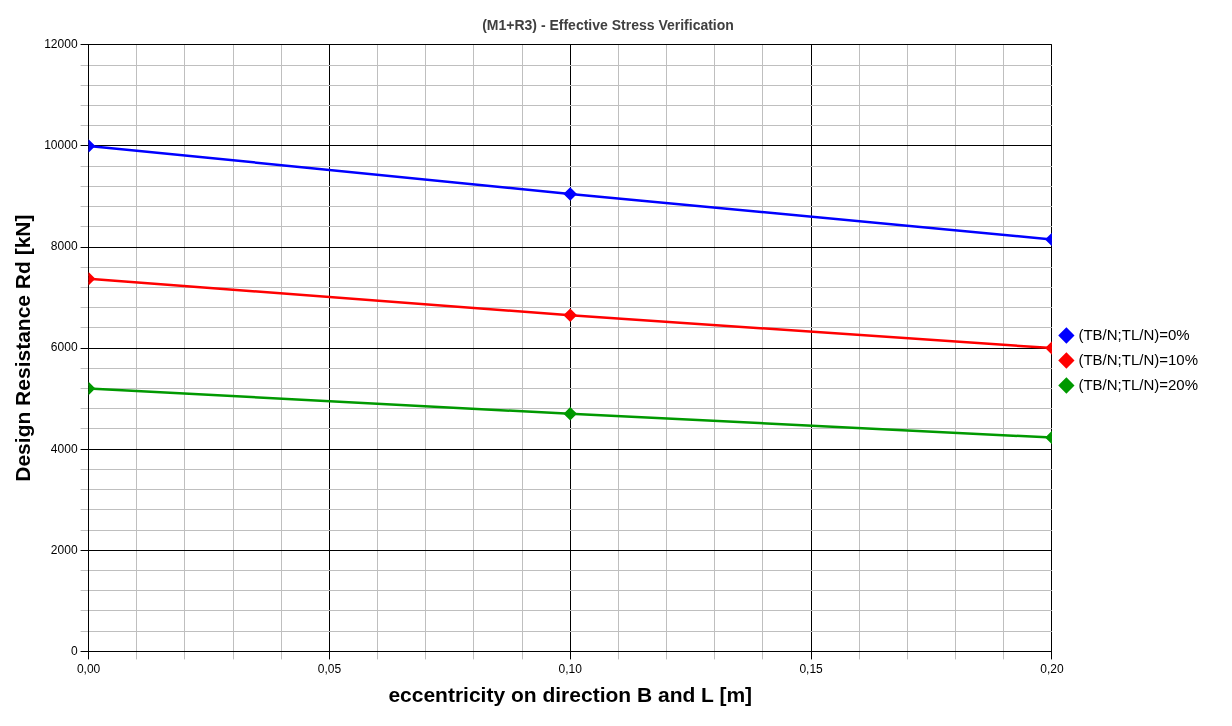 The width and height of the screenshot is (1232, 726). What do you see at coordinates (74, 650) in the screenshot?
I see `y-tick-label: 0` at bounding box center [74, 650].